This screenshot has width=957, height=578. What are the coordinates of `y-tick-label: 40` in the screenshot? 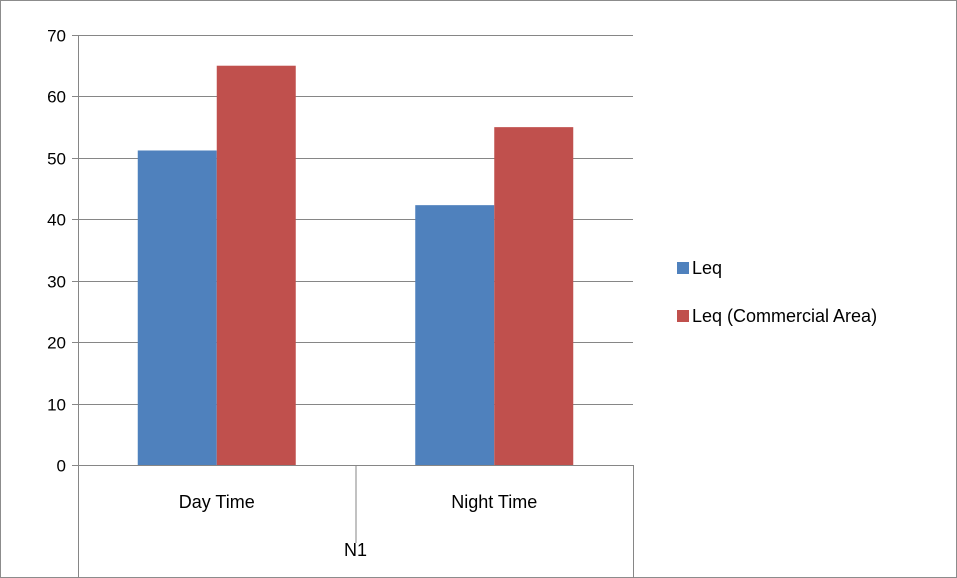 It's located at (56, 220).